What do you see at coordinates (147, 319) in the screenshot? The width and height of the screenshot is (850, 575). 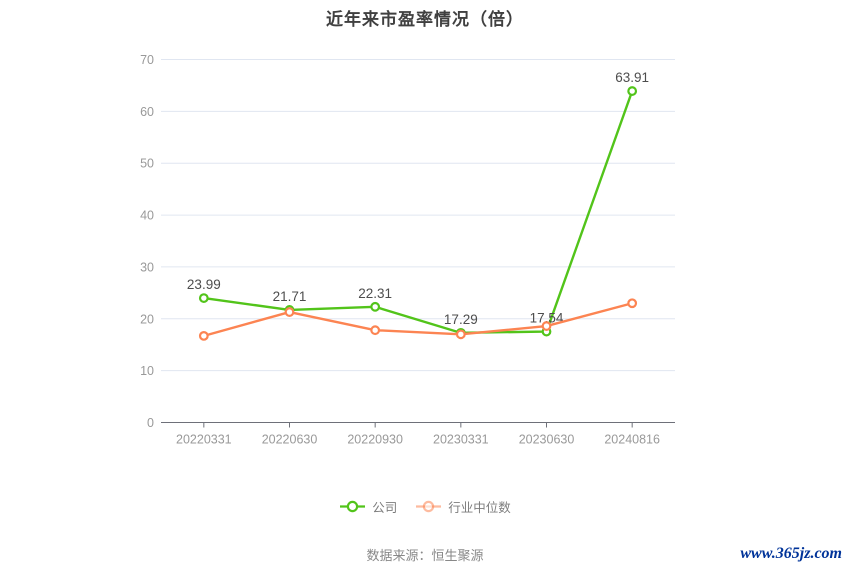 I see `y-axis-tick-label: 20` at bounding box center [147, 319].